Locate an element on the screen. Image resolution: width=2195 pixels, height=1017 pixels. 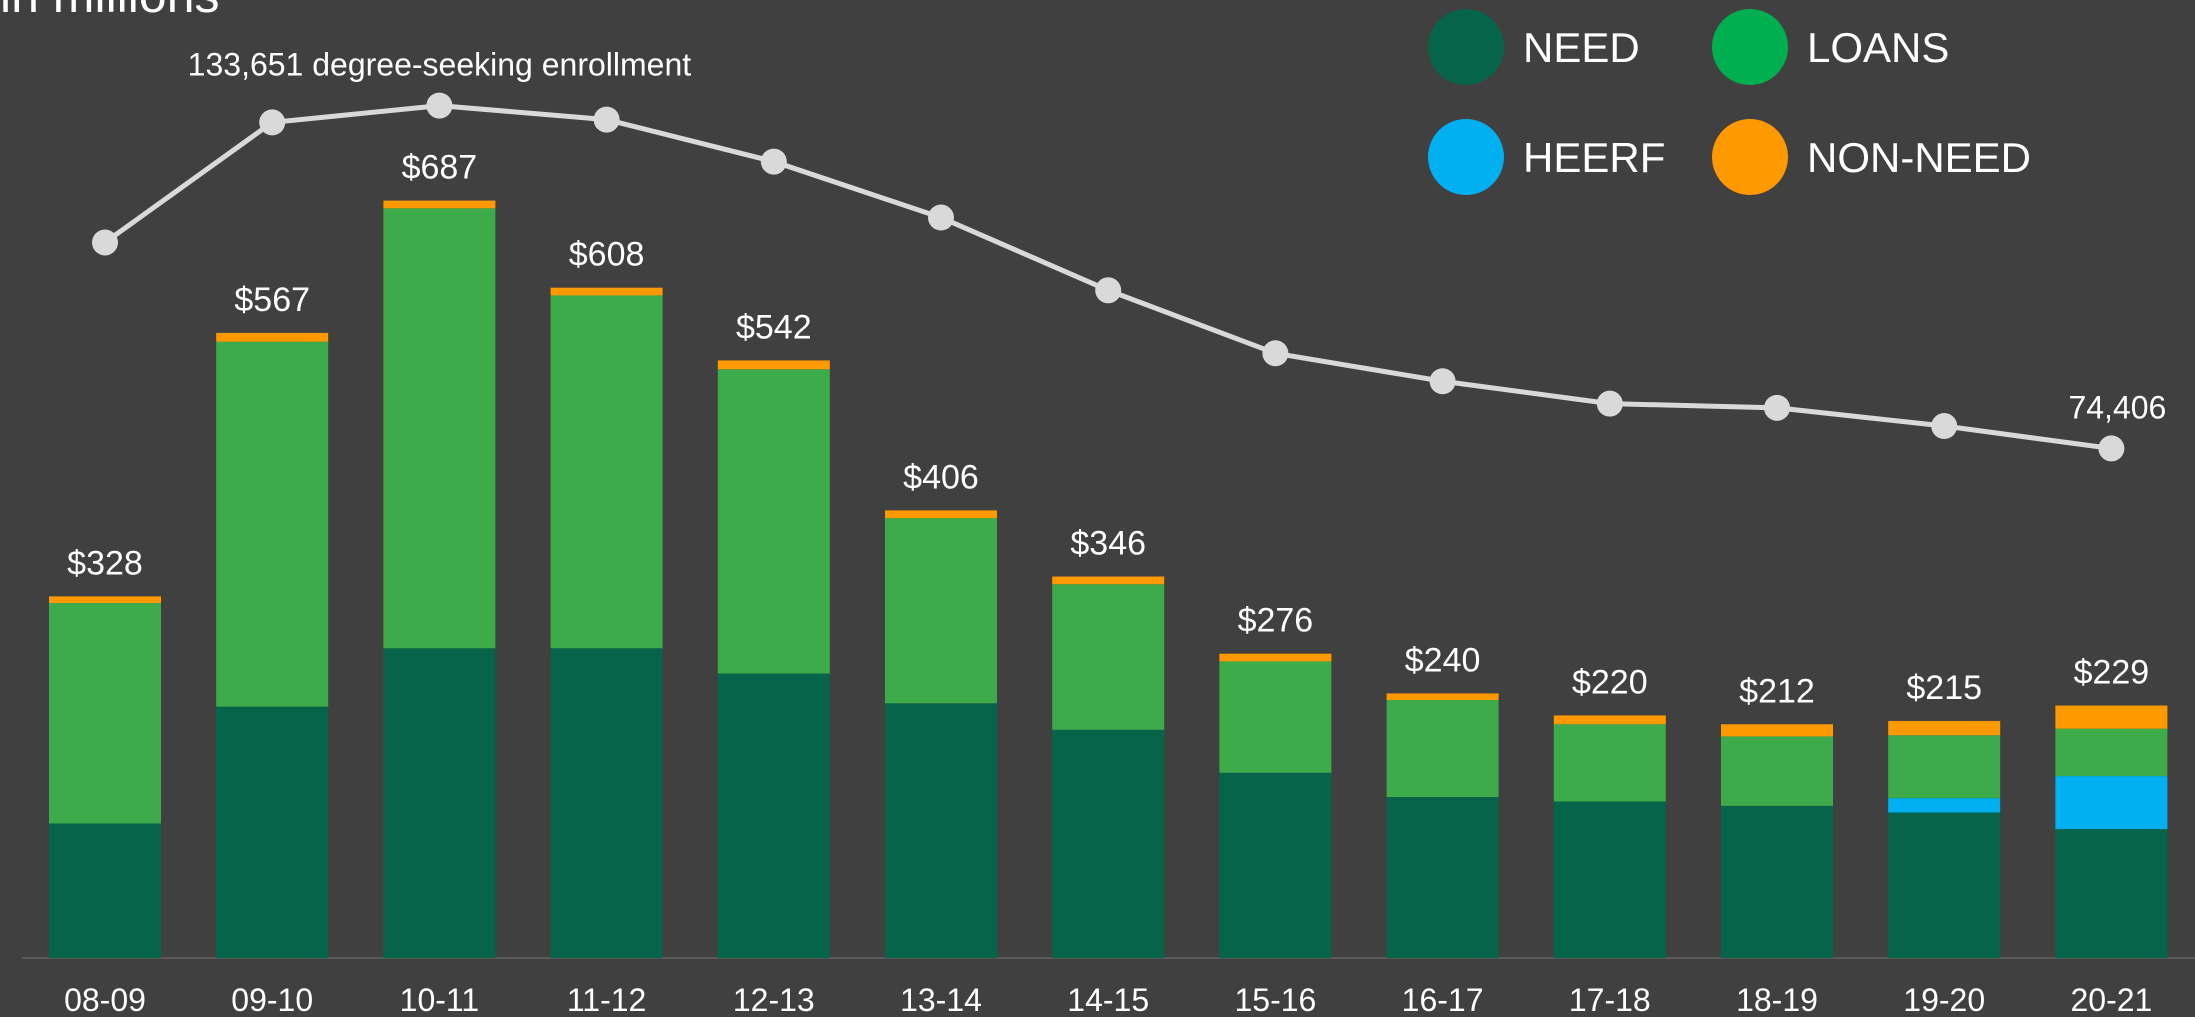
line-label: 133,651 degree-seeking enrollment is located at coordinates (440, 65).